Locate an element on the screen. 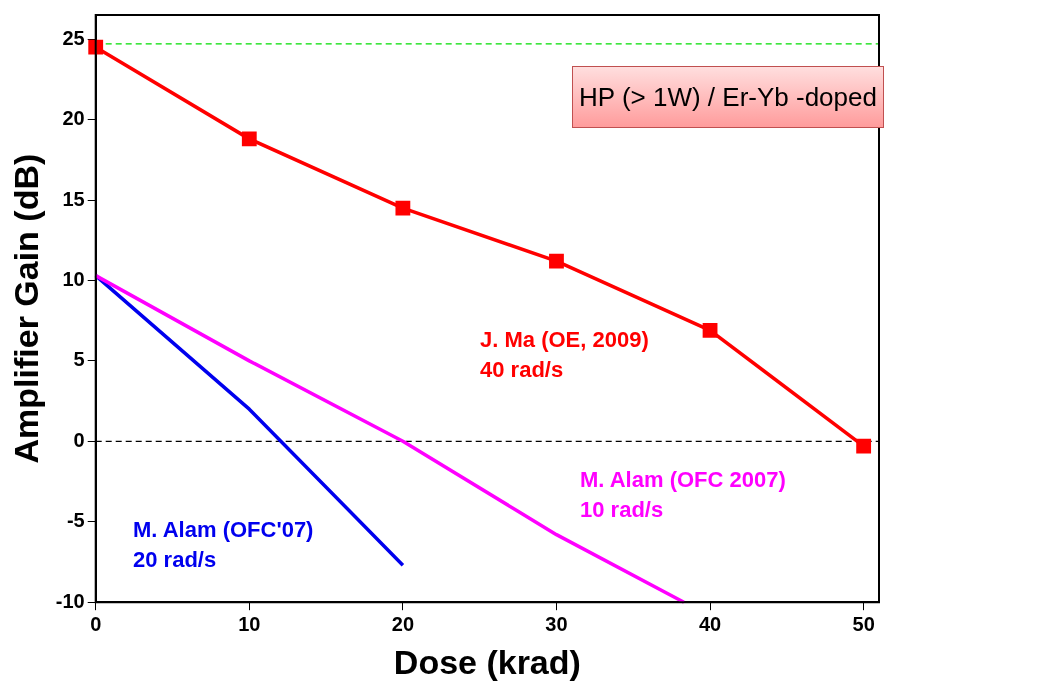 The height and width of the screenshot is (693, 1057). x-axis-title: Dose (krad) is located at coordinates (487, 661).